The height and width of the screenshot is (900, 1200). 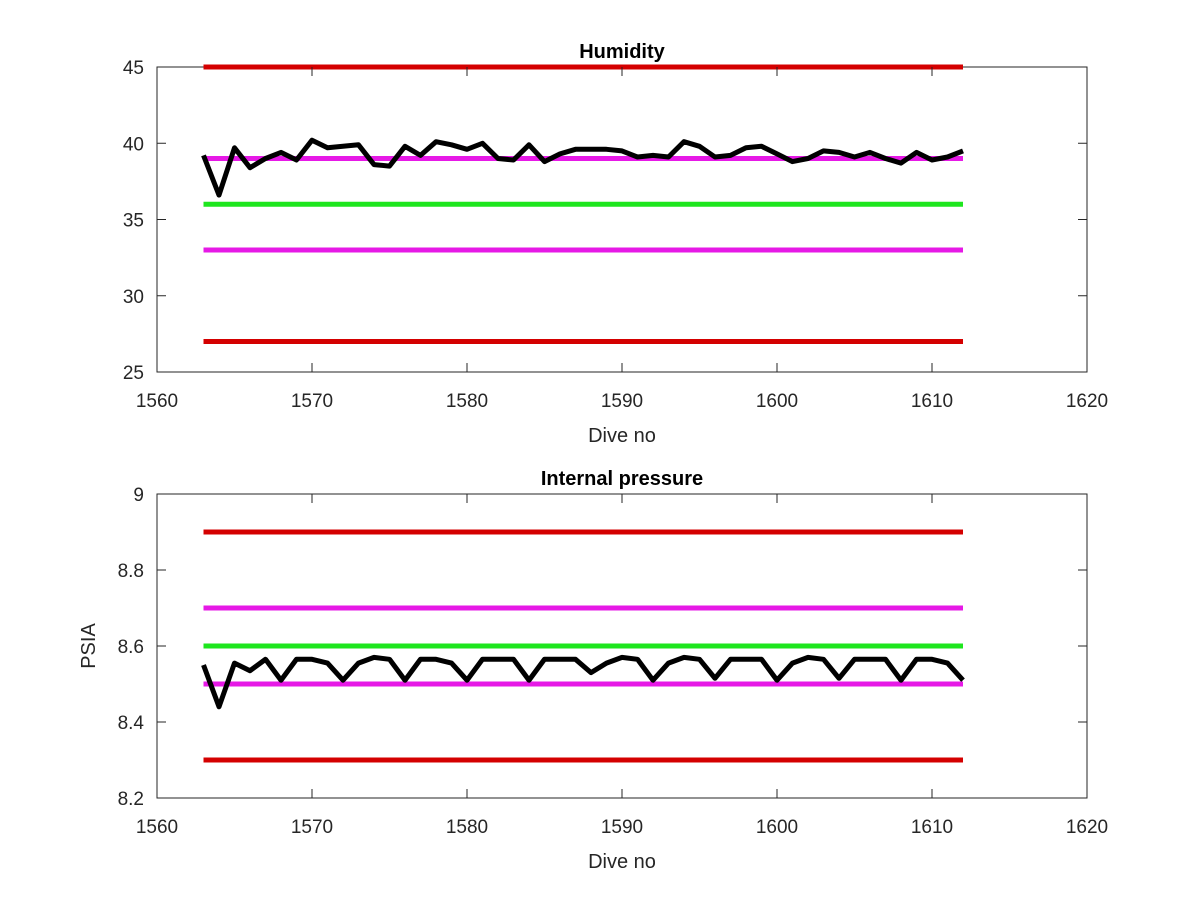 I want to click on y-axis-label: PSIA, so click(x=89, y=646).